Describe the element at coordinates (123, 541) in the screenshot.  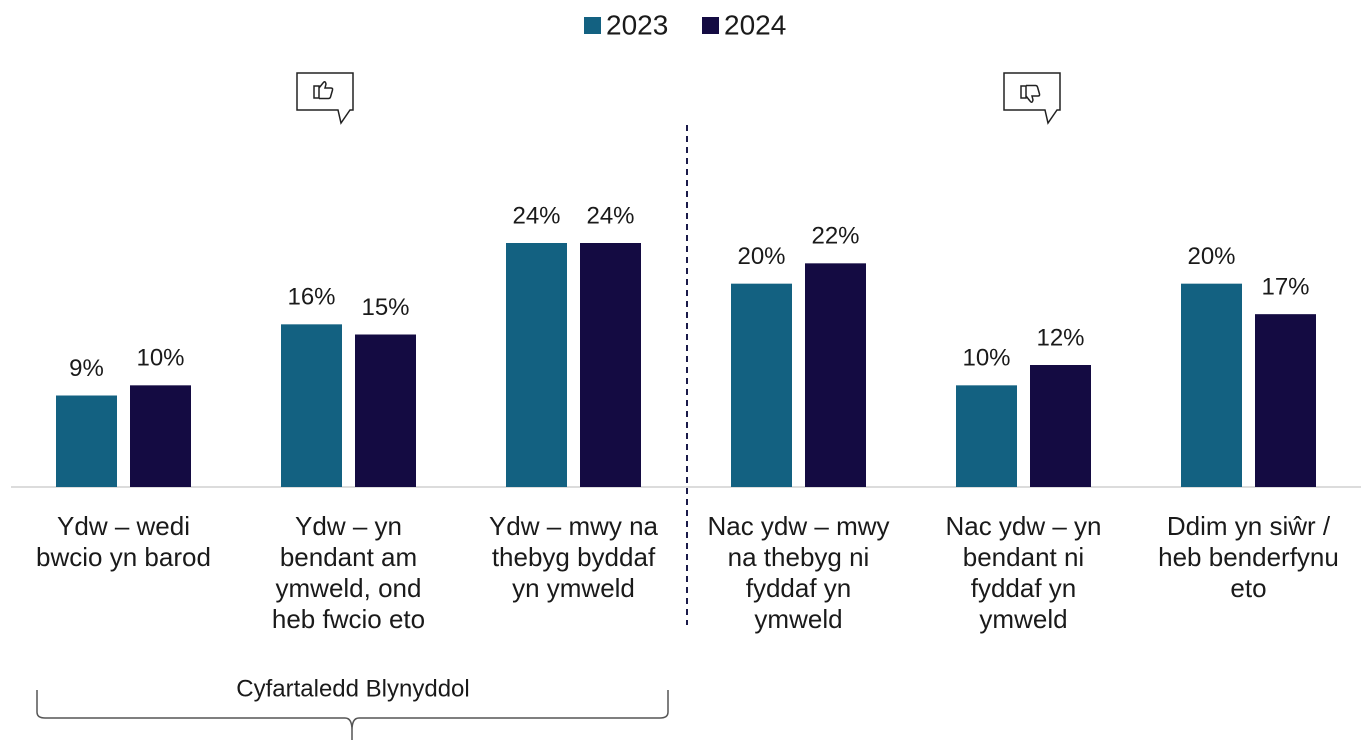
I see `x-tick-label: Ydw – wedi bwcio yn barod` at that location.